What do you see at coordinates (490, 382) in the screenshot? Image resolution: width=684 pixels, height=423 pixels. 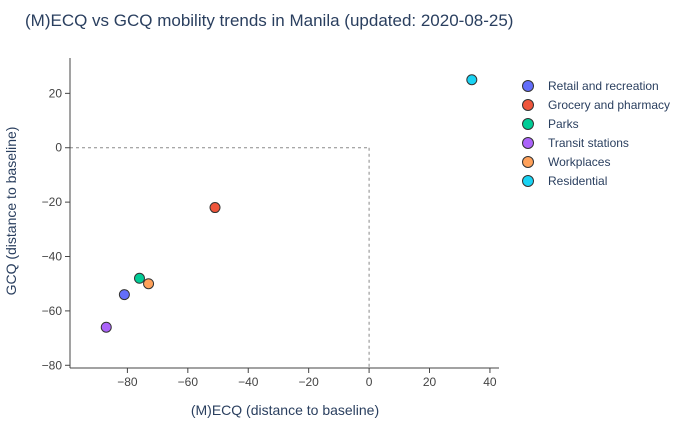 I see `x-tick-label: 40` at bounding box center [490, 382].